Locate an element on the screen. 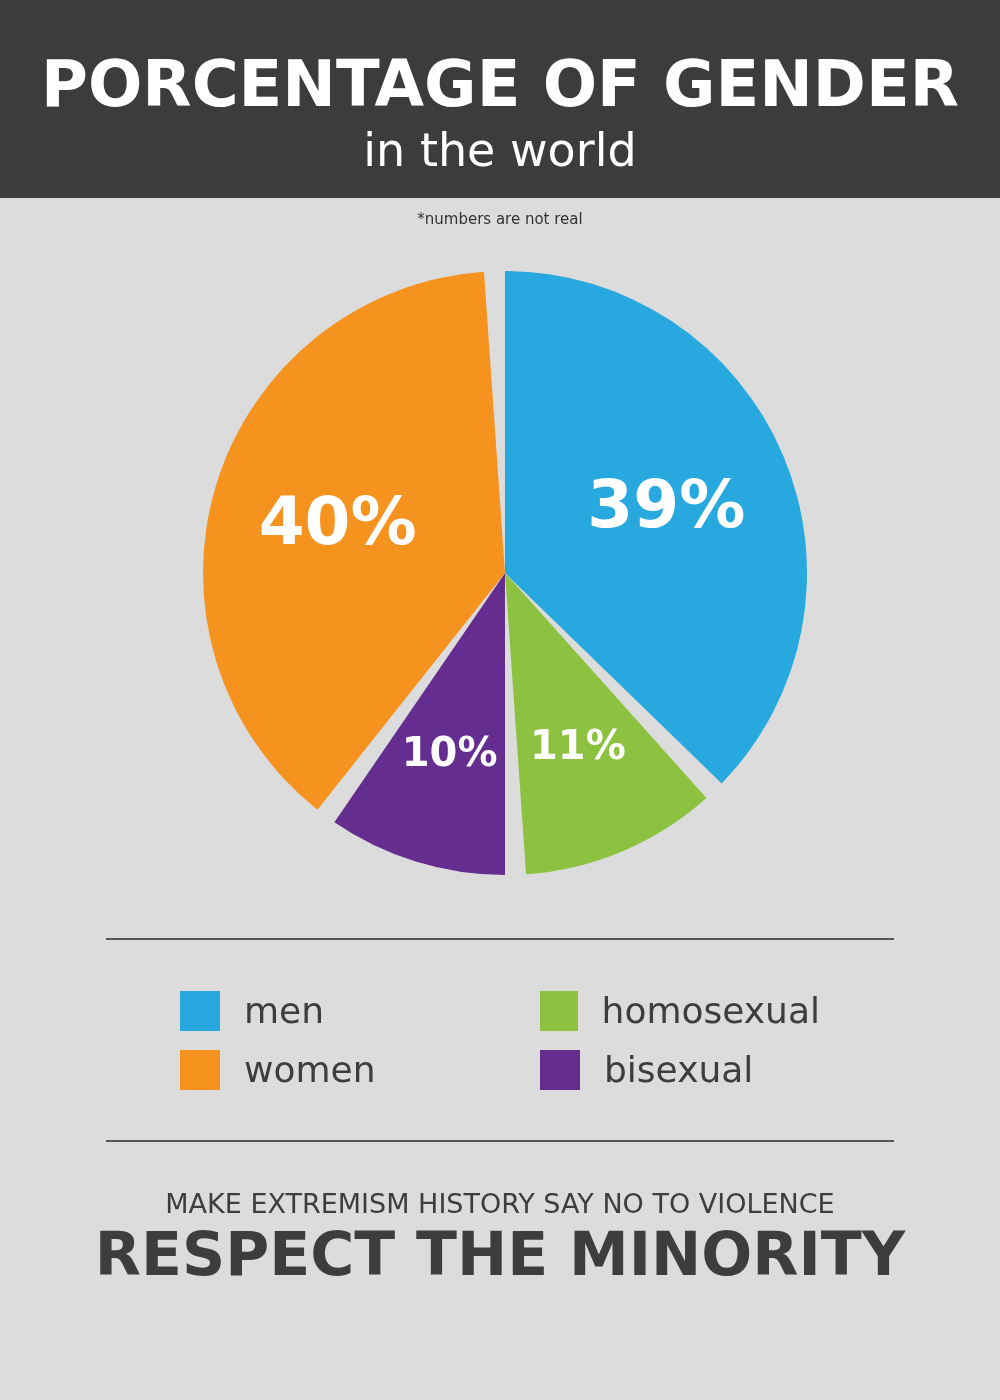  data-label: 11% is located at coordinates (578, 745).